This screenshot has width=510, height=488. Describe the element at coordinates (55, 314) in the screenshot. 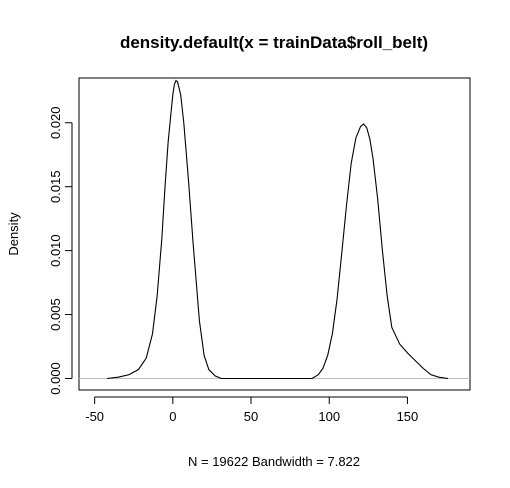

I see `y-tick-label: 0.005` at that location.